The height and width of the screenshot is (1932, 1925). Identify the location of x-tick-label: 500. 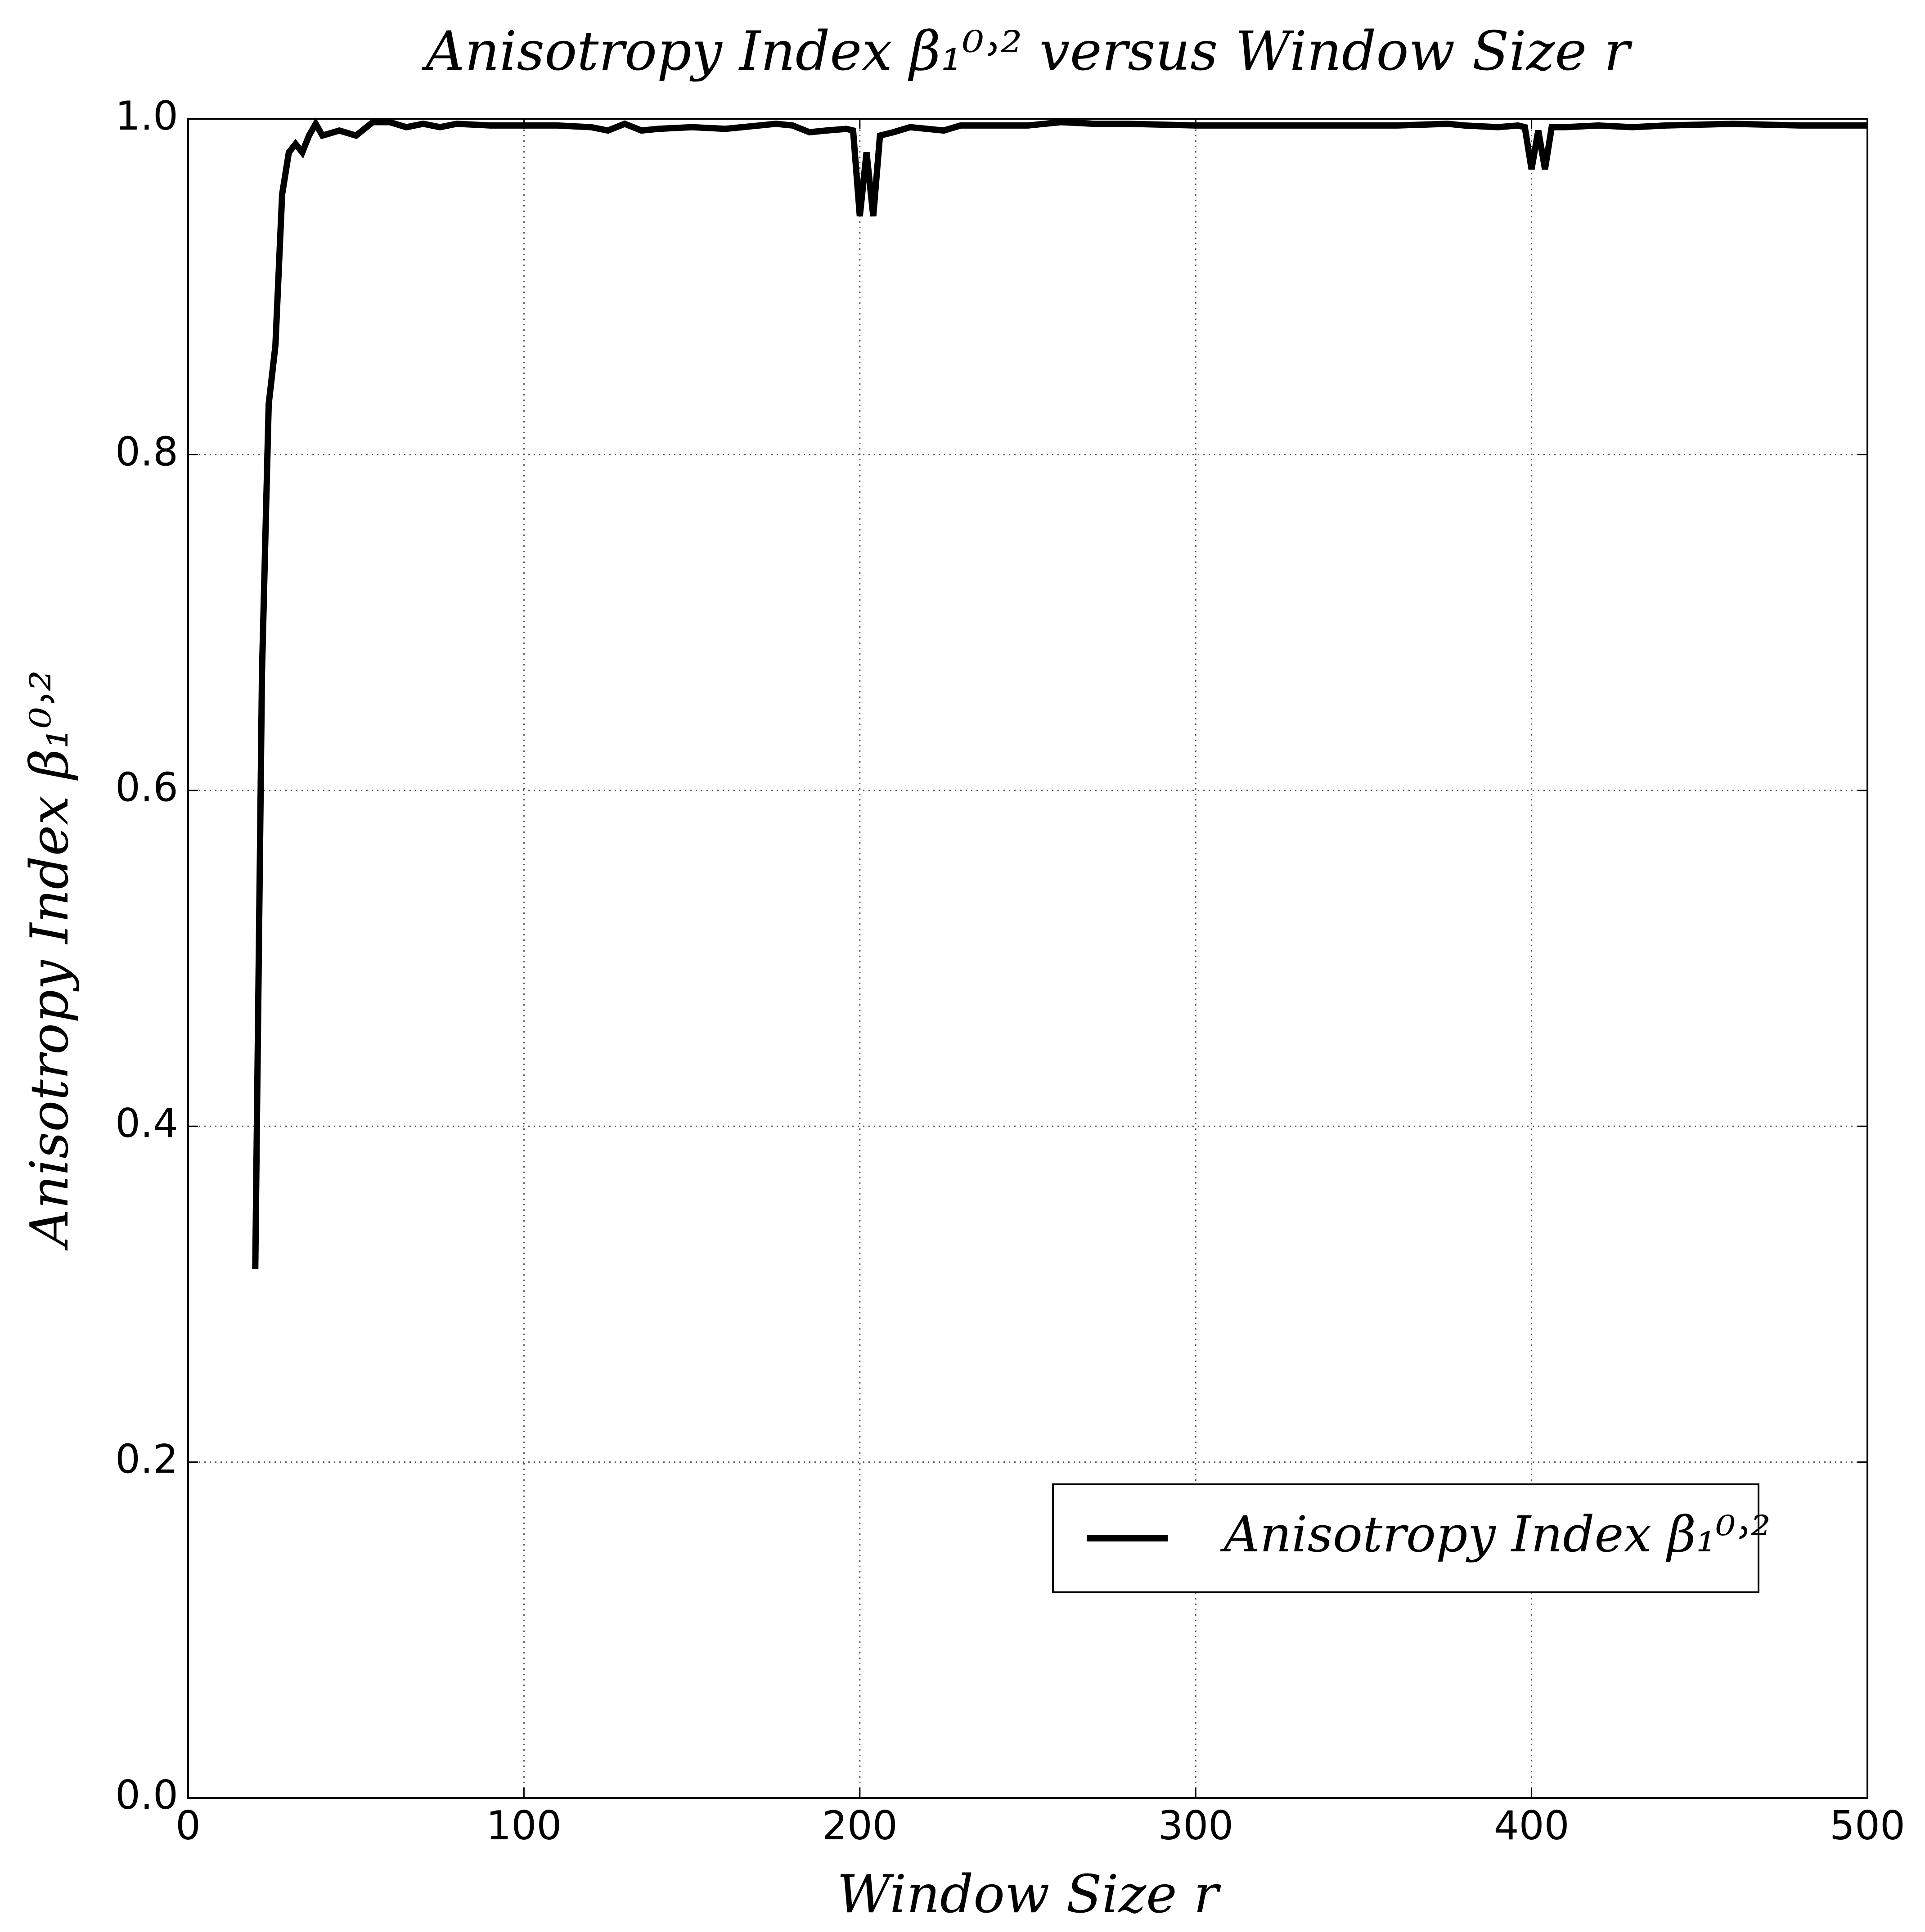
(1868, 1825).